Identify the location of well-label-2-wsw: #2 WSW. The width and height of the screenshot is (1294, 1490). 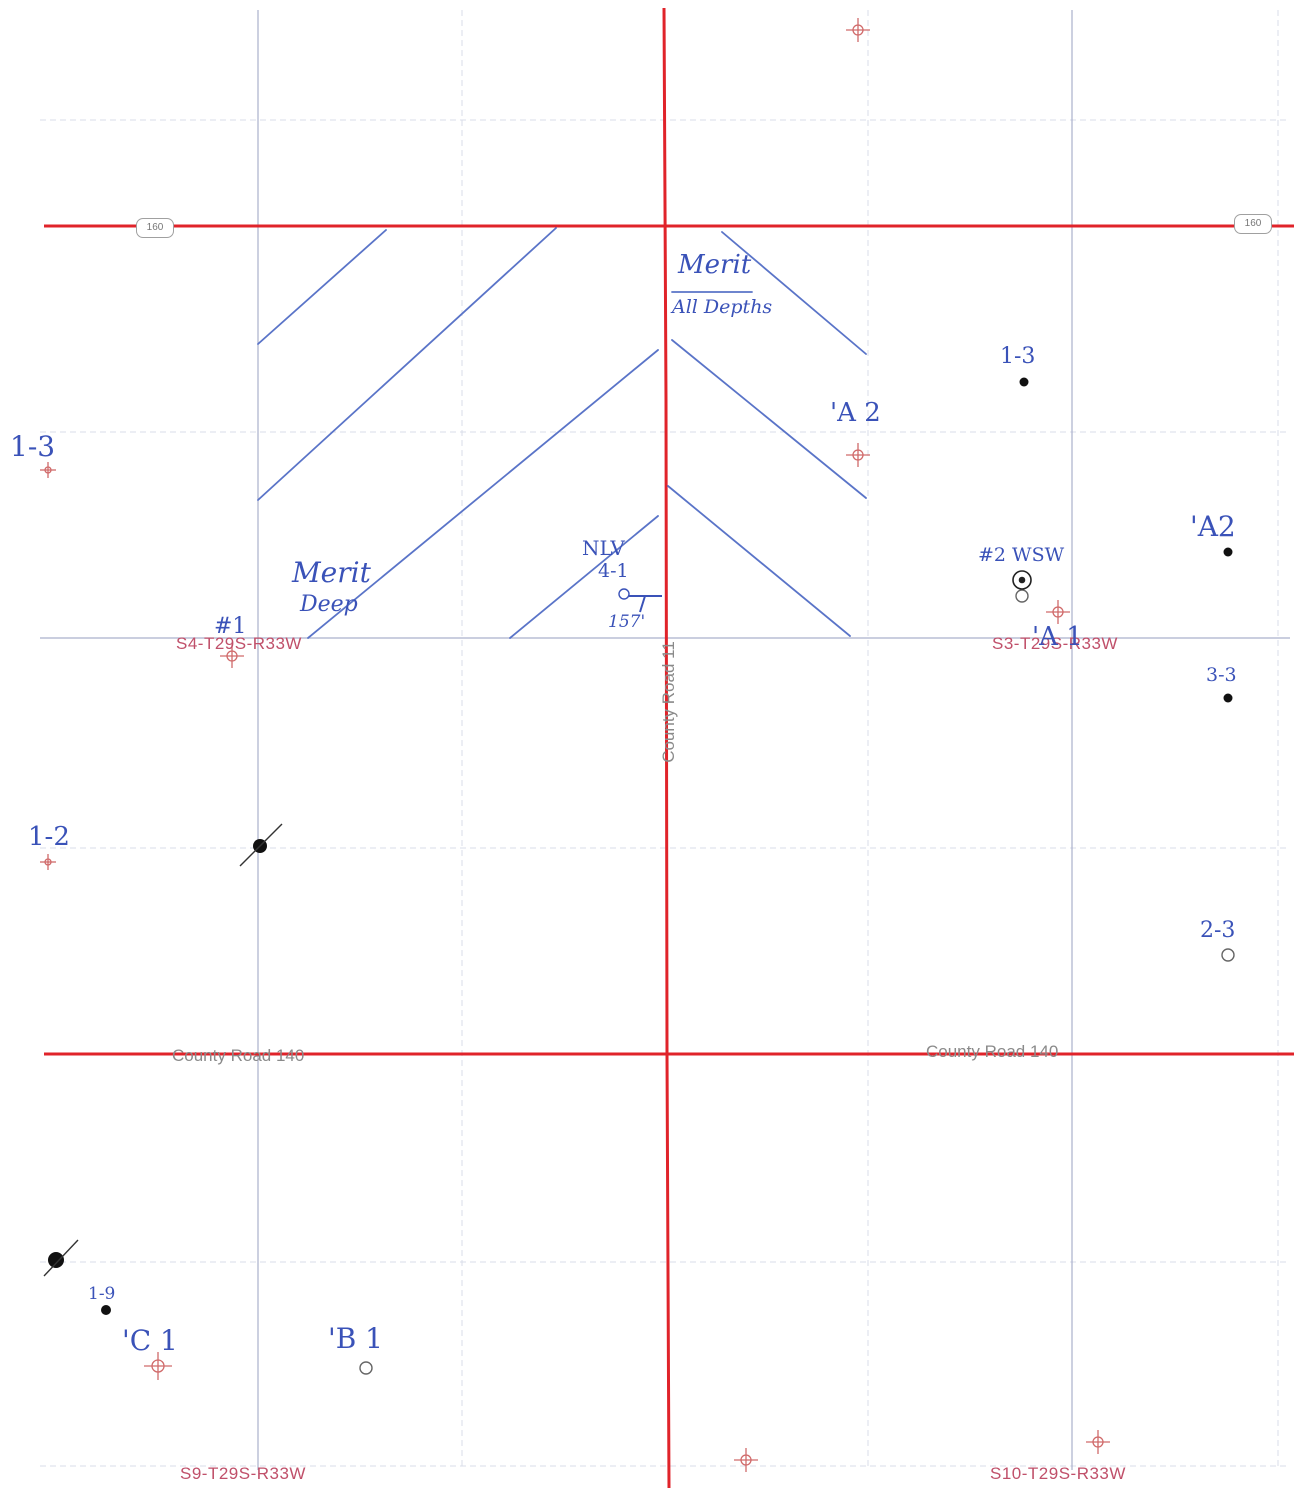
(1021, 555).